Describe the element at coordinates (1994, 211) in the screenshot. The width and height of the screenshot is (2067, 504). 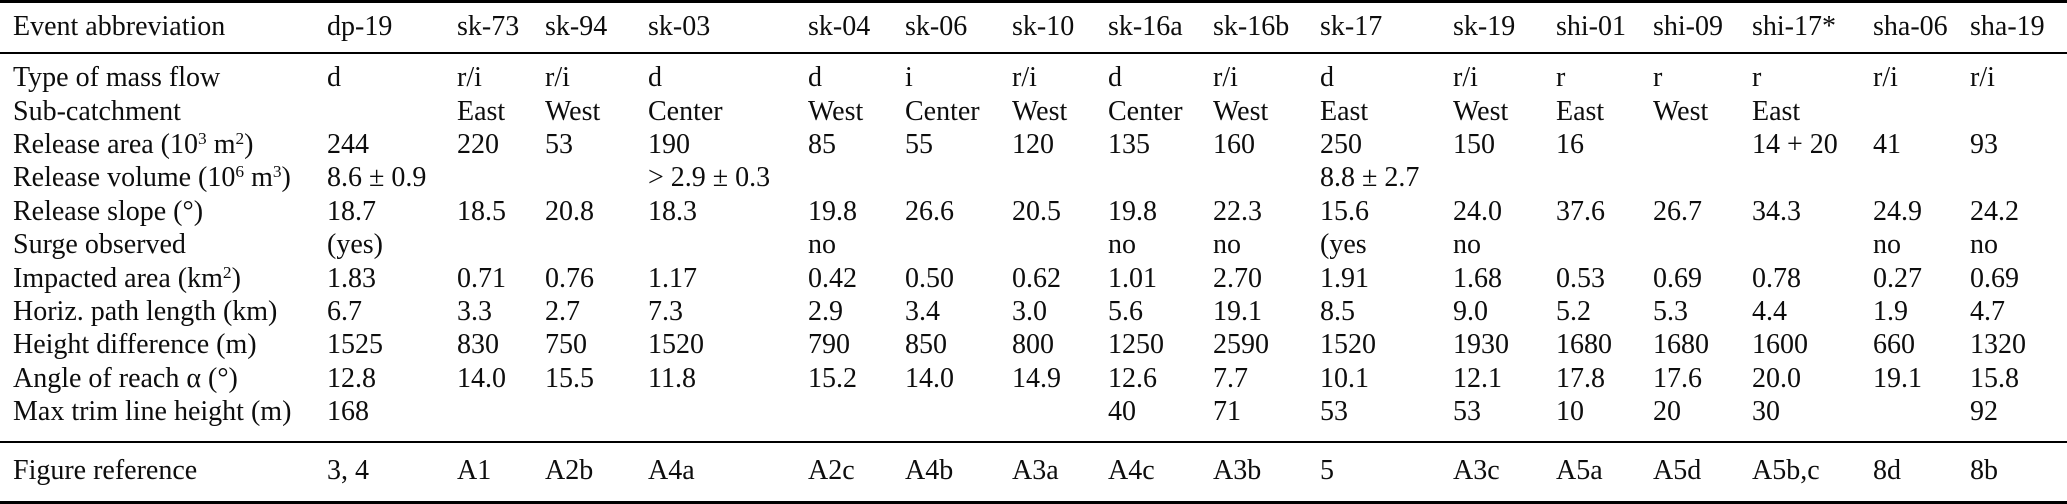
I see `table-cell: 24.2` at that location.